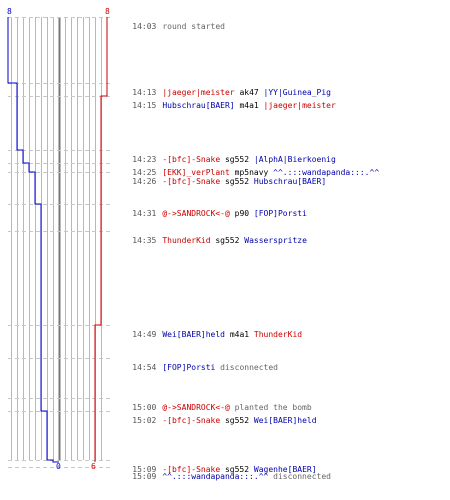 The width and height of the screenshot is (450, 500). Describe the element at coordinates (144, 92) in the screenshot. I see `event-time: 14:13` at that location.